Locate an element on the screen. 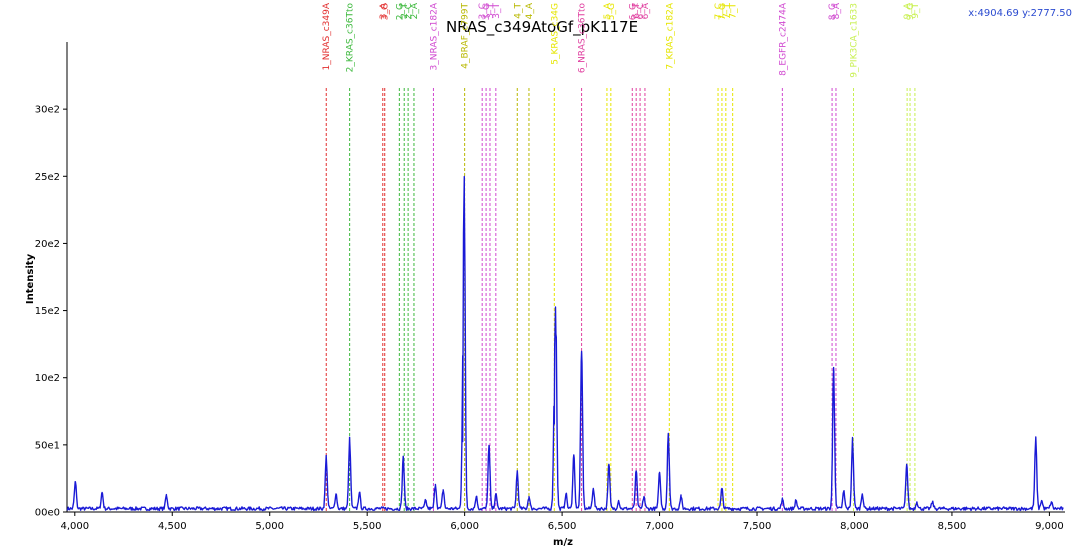  x-tick-label: 8,500 is located at coordinates (952, 526).